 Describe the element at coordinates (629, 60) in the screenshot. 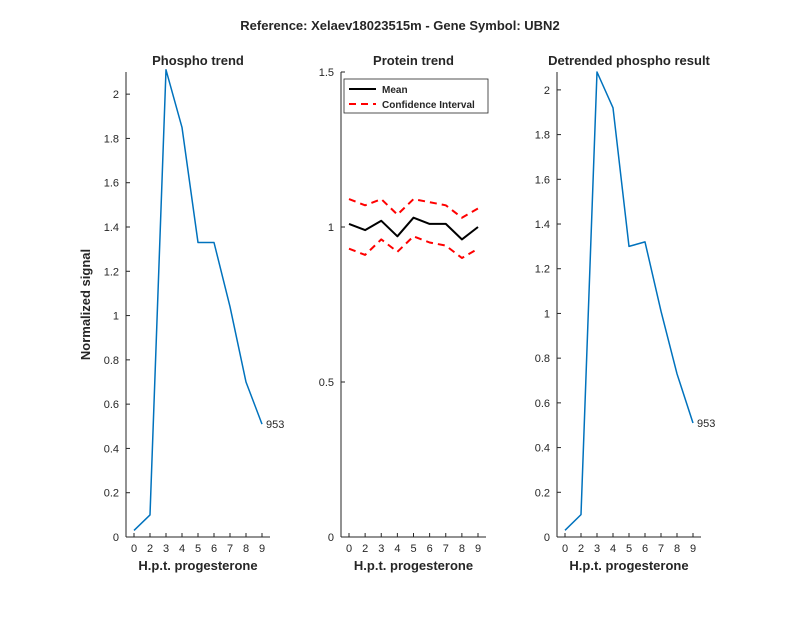

I see `panel-title: Detrended phospho result` at that location.